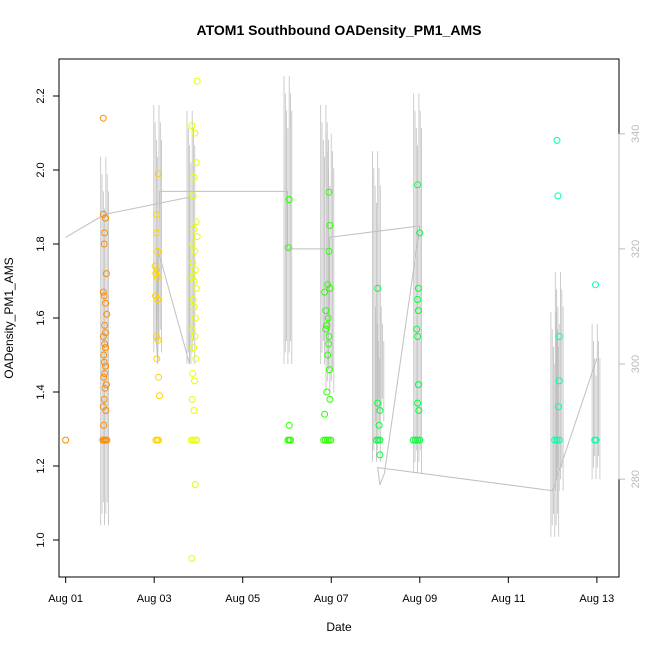 Image resolution: width=650 pixels, height=650 pixels. Describe the element at coordinates (636, 134) in the screenshot. I see `right-tick-label: 340` at that location.